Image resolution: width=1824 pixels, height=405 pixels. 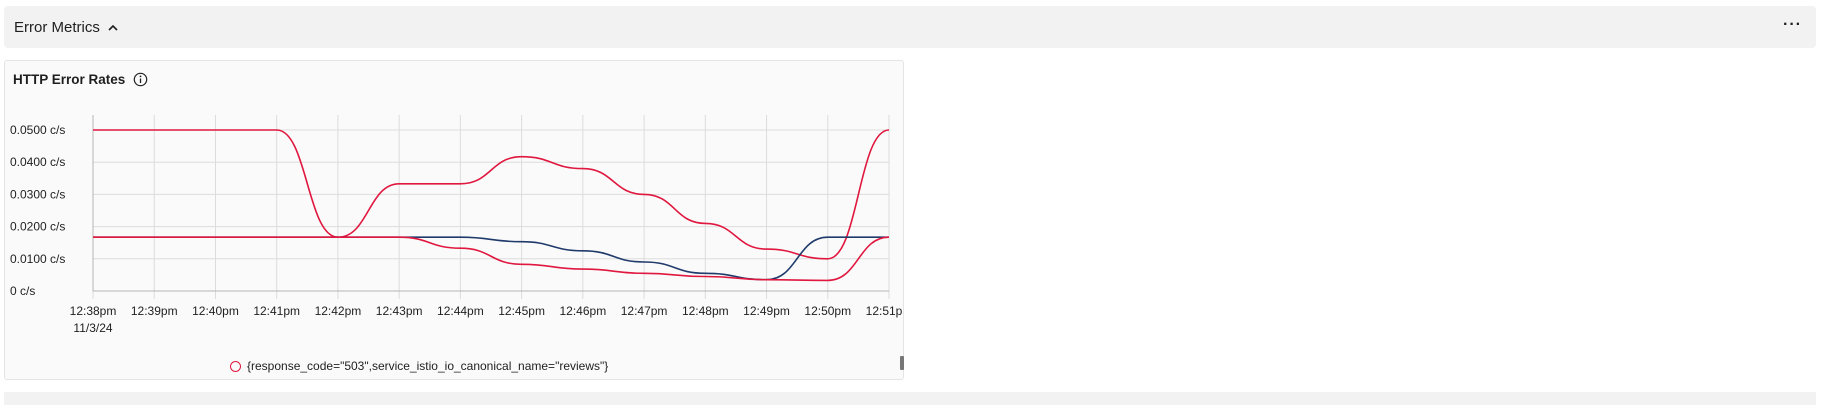 I want to click on y-tick-label: 0.0400 c/s, so click(x=37, y=162).